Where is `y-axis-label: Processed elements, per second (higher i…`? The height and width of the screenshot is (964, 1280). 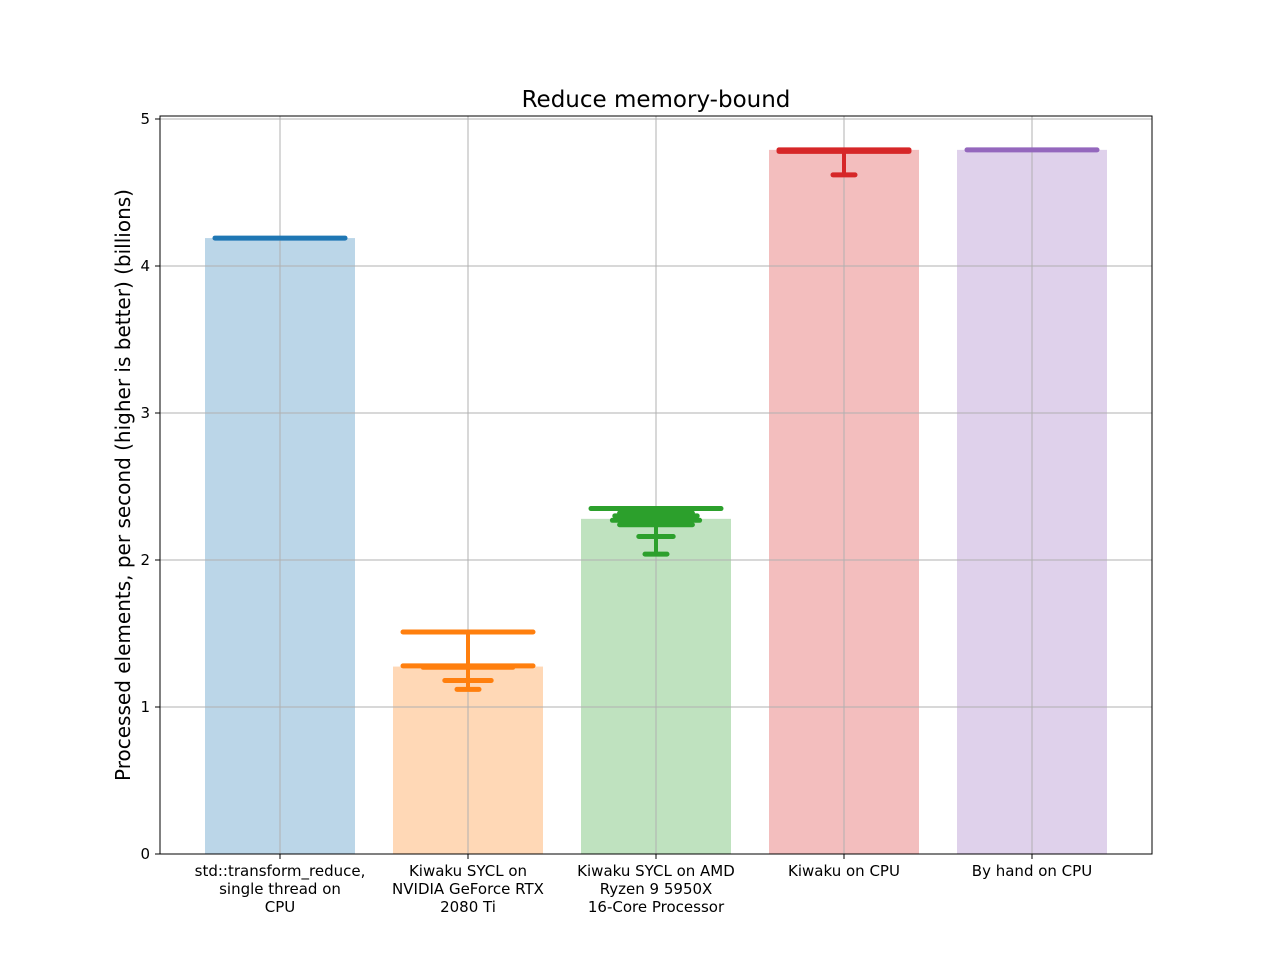 y-axis-label: Processed elements, per second (higher i… is located at coordinates (123, 485).